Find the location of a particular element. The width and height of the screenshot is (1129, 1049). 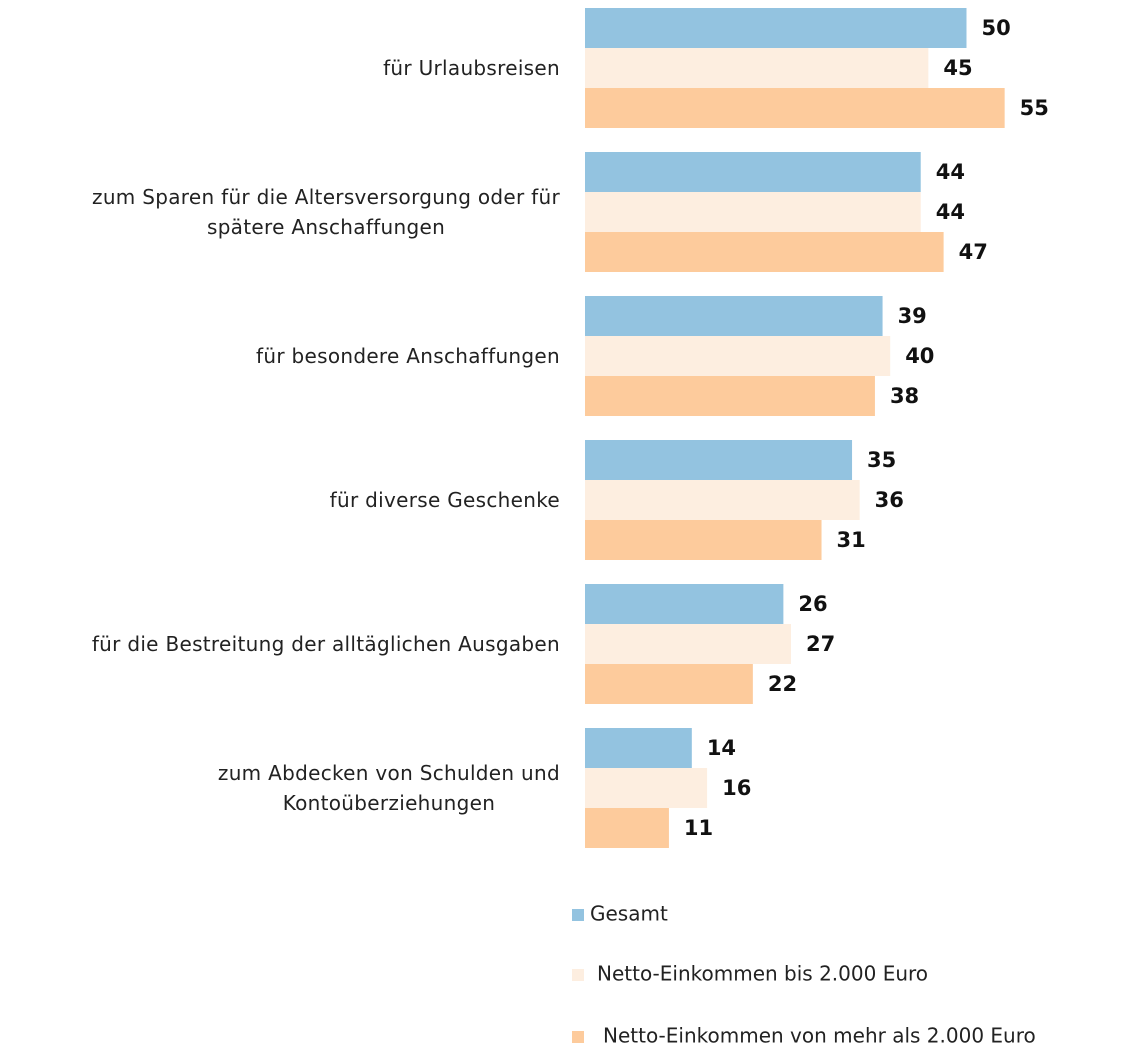

value-label: 50 is located at coordinates (996, 28).